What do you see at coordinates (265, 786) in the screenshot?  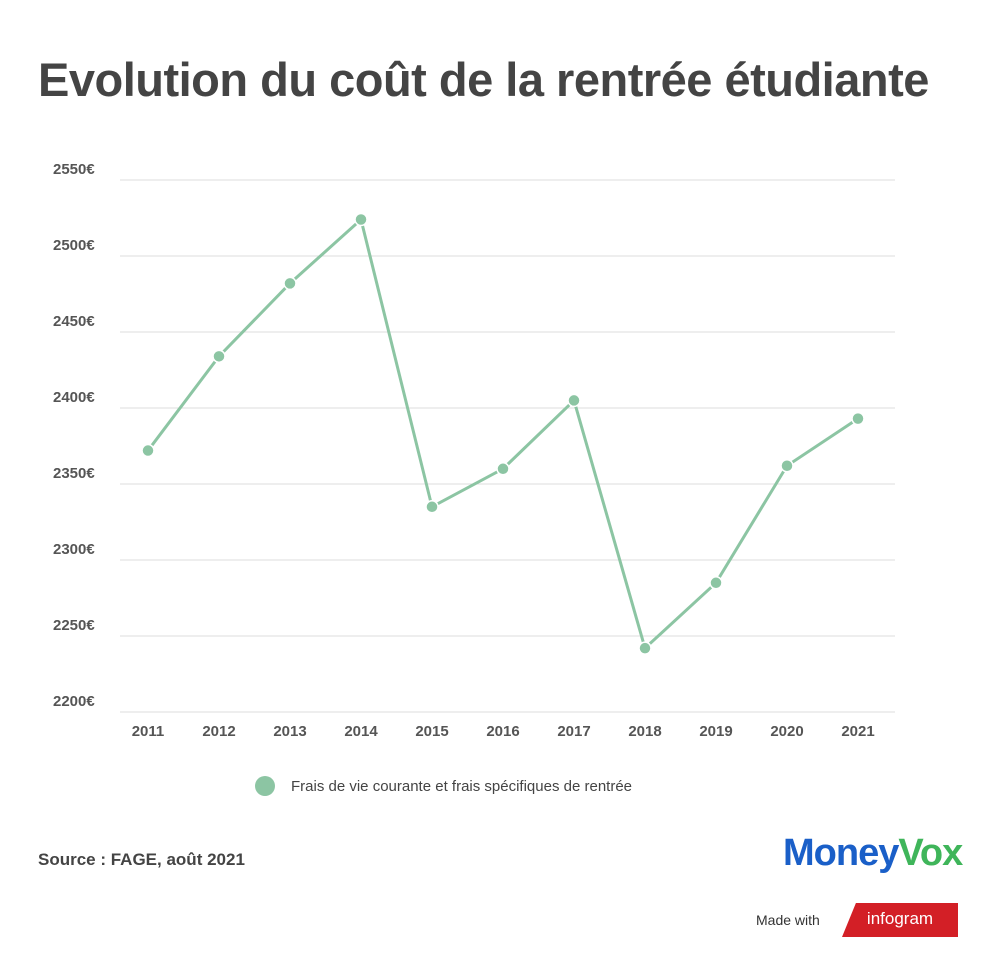 I see `legend-marker` at bounding box center [265, 786].